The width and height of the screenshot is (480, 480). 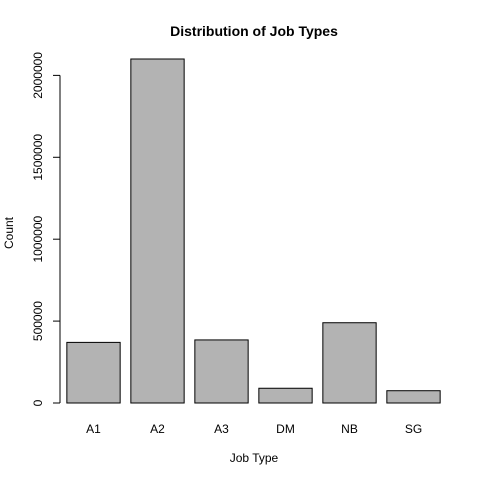 What do you see at coordinates (413, 397) in the screenshot?
I see `bar-sg` at bounding box center [413, 397].